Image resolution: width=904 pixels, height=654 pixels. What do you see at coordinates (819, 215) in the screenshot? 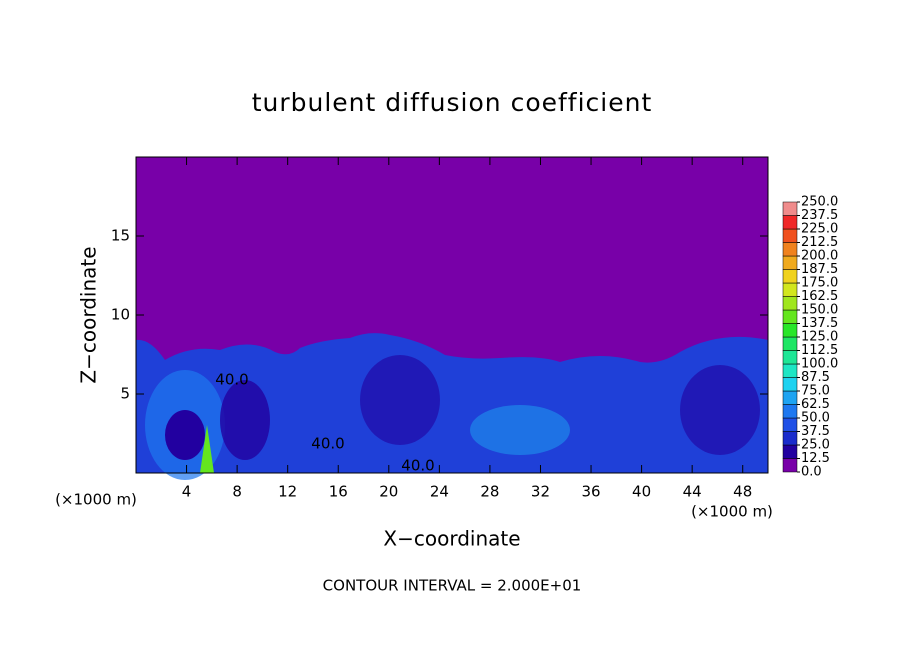
I see `colorbar-label: 237.5` at bounding box center [819, 215].